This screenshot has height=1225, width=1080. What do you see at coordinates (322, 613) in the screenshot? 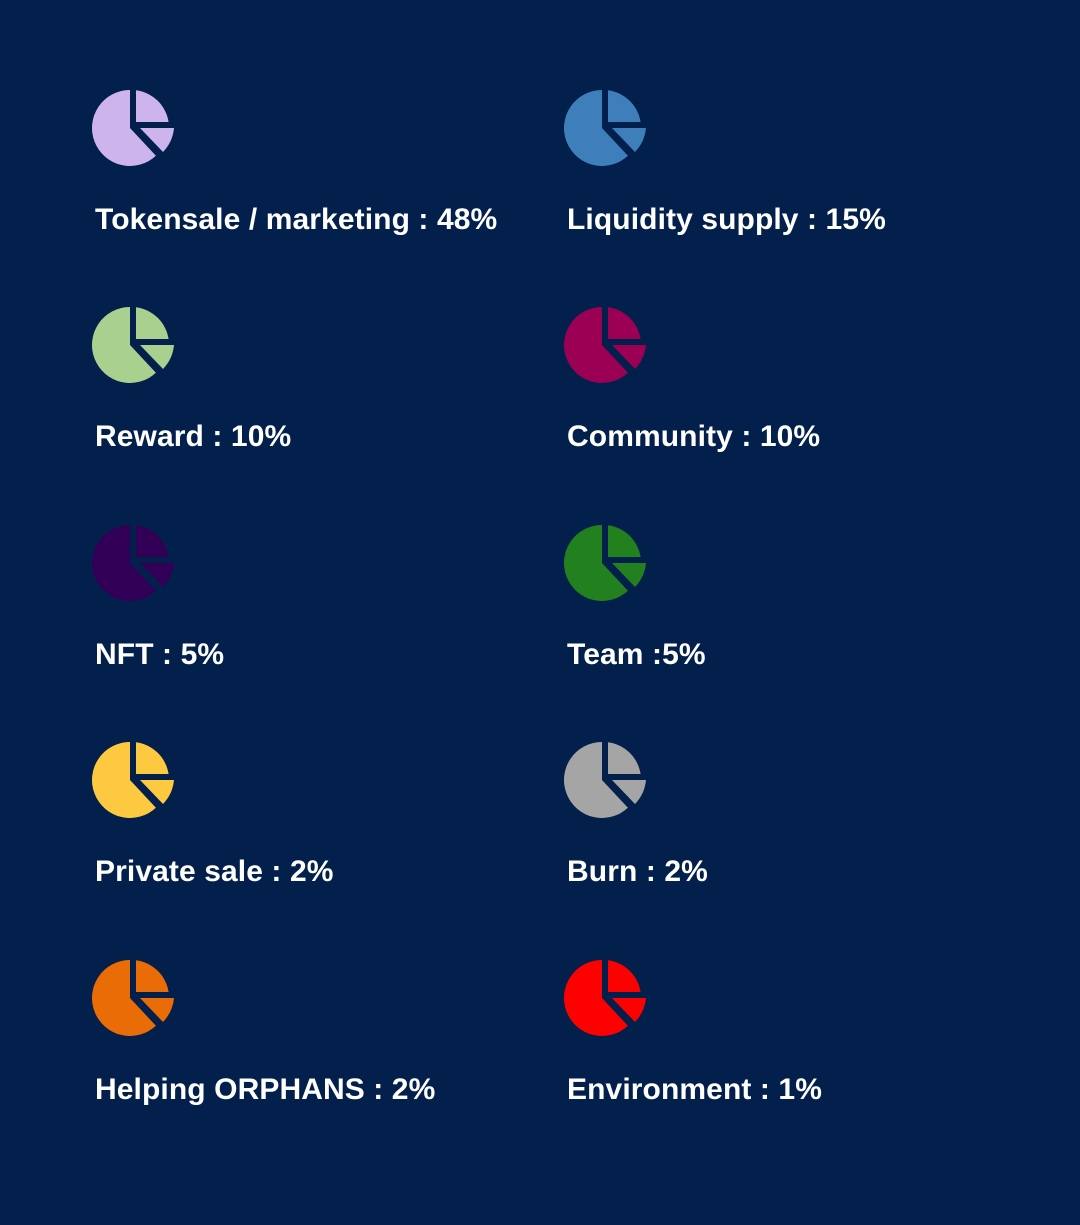
I see `allocation-item-nft: NFT : 5%` at bounding box center [322, 613].